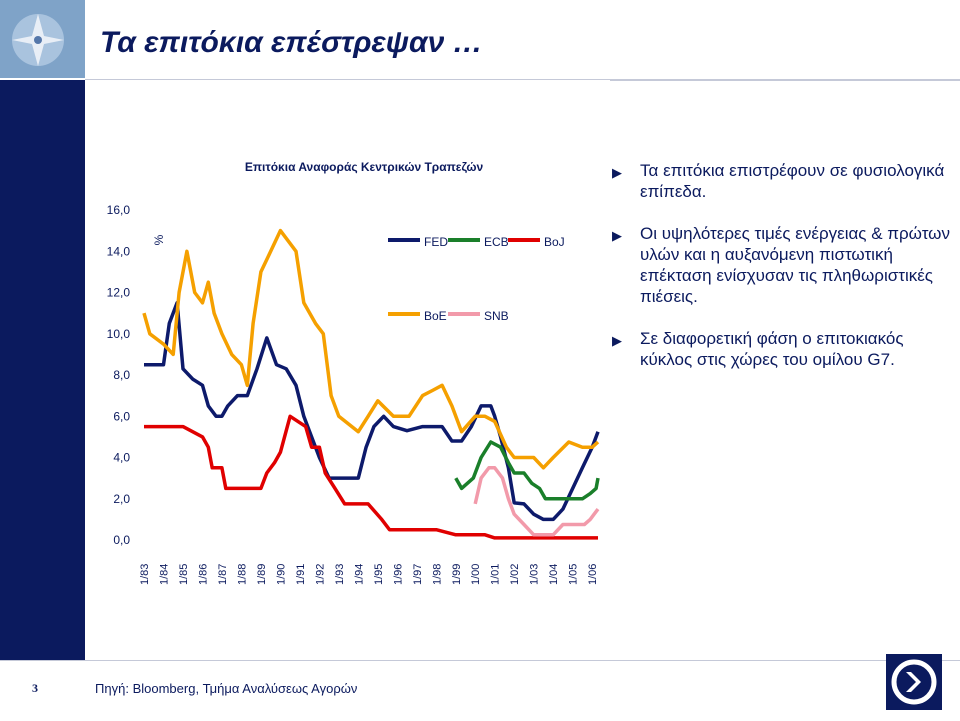  What do you see at coordinates (436, 242) in the screenshot?
I see `legend-label-fed: FED` at bounding box center [436, 242].